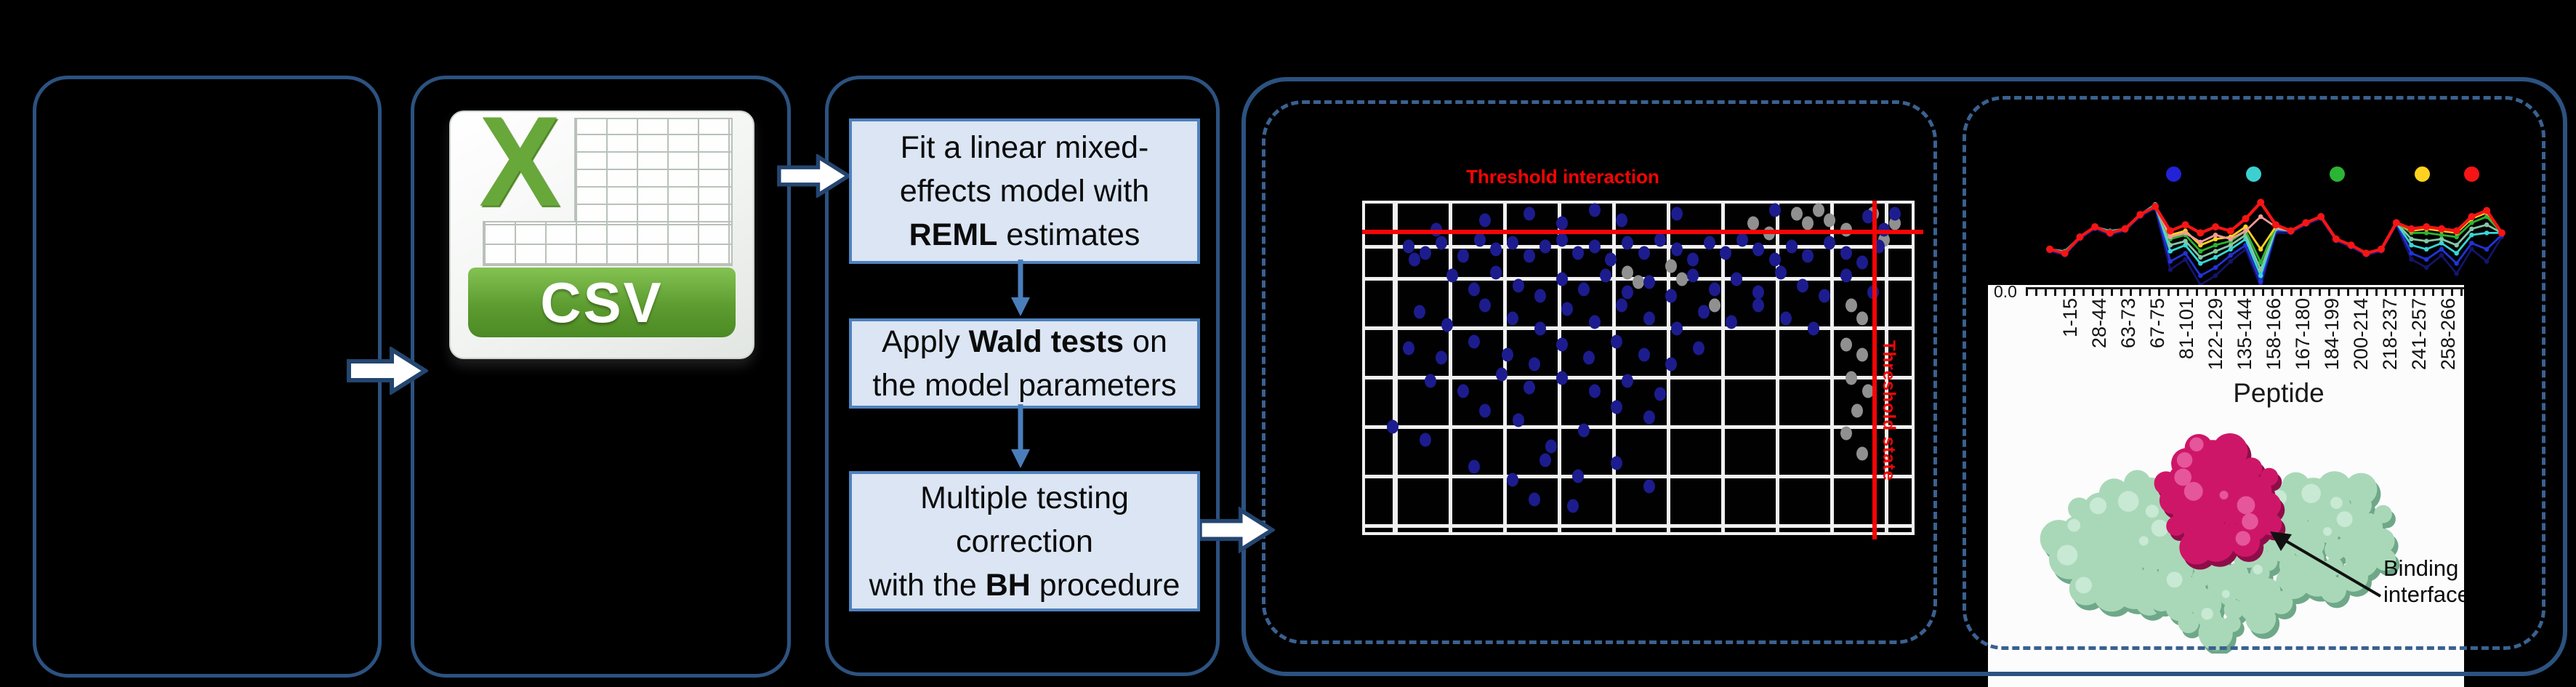 The image size is (2576, 687). I want to click on deuterium-uptake-chart, so click(2275, 244).